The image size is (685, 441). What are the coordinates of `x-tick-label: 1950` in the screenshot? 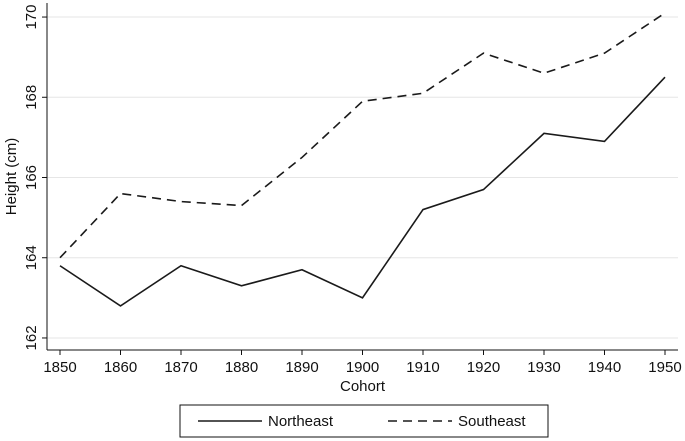 It's located at (664, 367).